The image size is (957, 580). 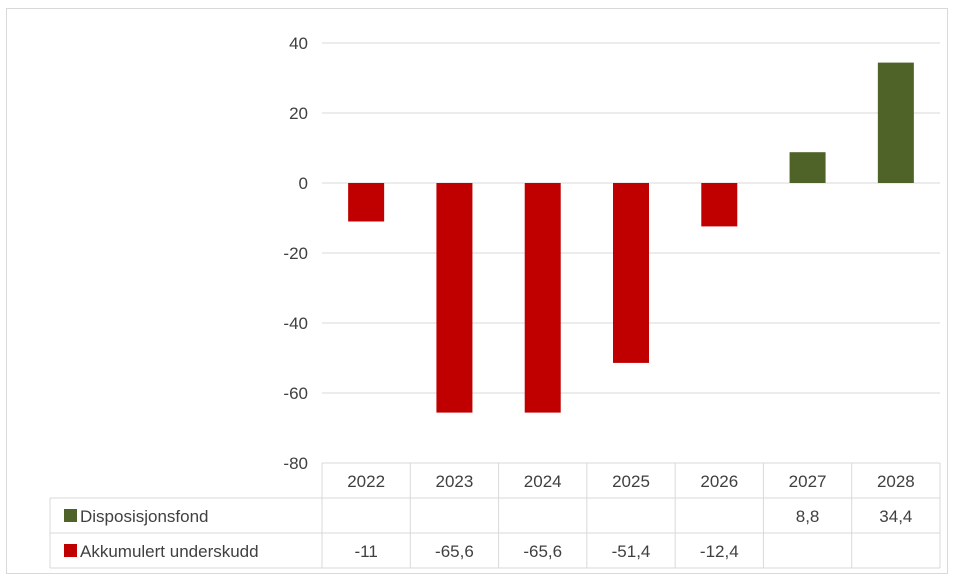 What do you see at coordinates (895, 122) in the screenshot?
I see `bar-disposisjonsfond-2028` at bounding box center [895, 122].